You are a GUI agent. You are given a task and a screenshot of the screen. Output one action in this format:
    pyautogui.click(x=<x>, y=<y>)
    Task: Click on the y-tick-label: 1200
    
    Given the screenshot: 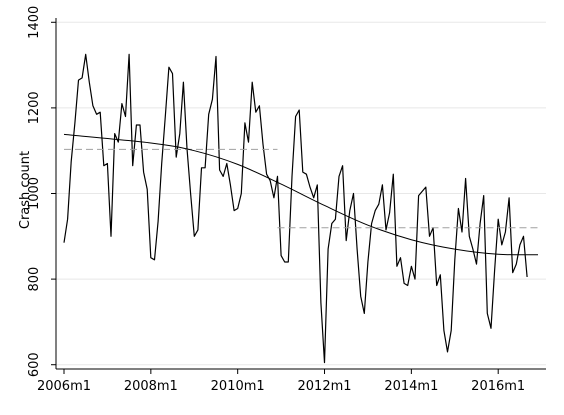 What is the action you would take?
    pyautogui.click(x=34, y=107)
    